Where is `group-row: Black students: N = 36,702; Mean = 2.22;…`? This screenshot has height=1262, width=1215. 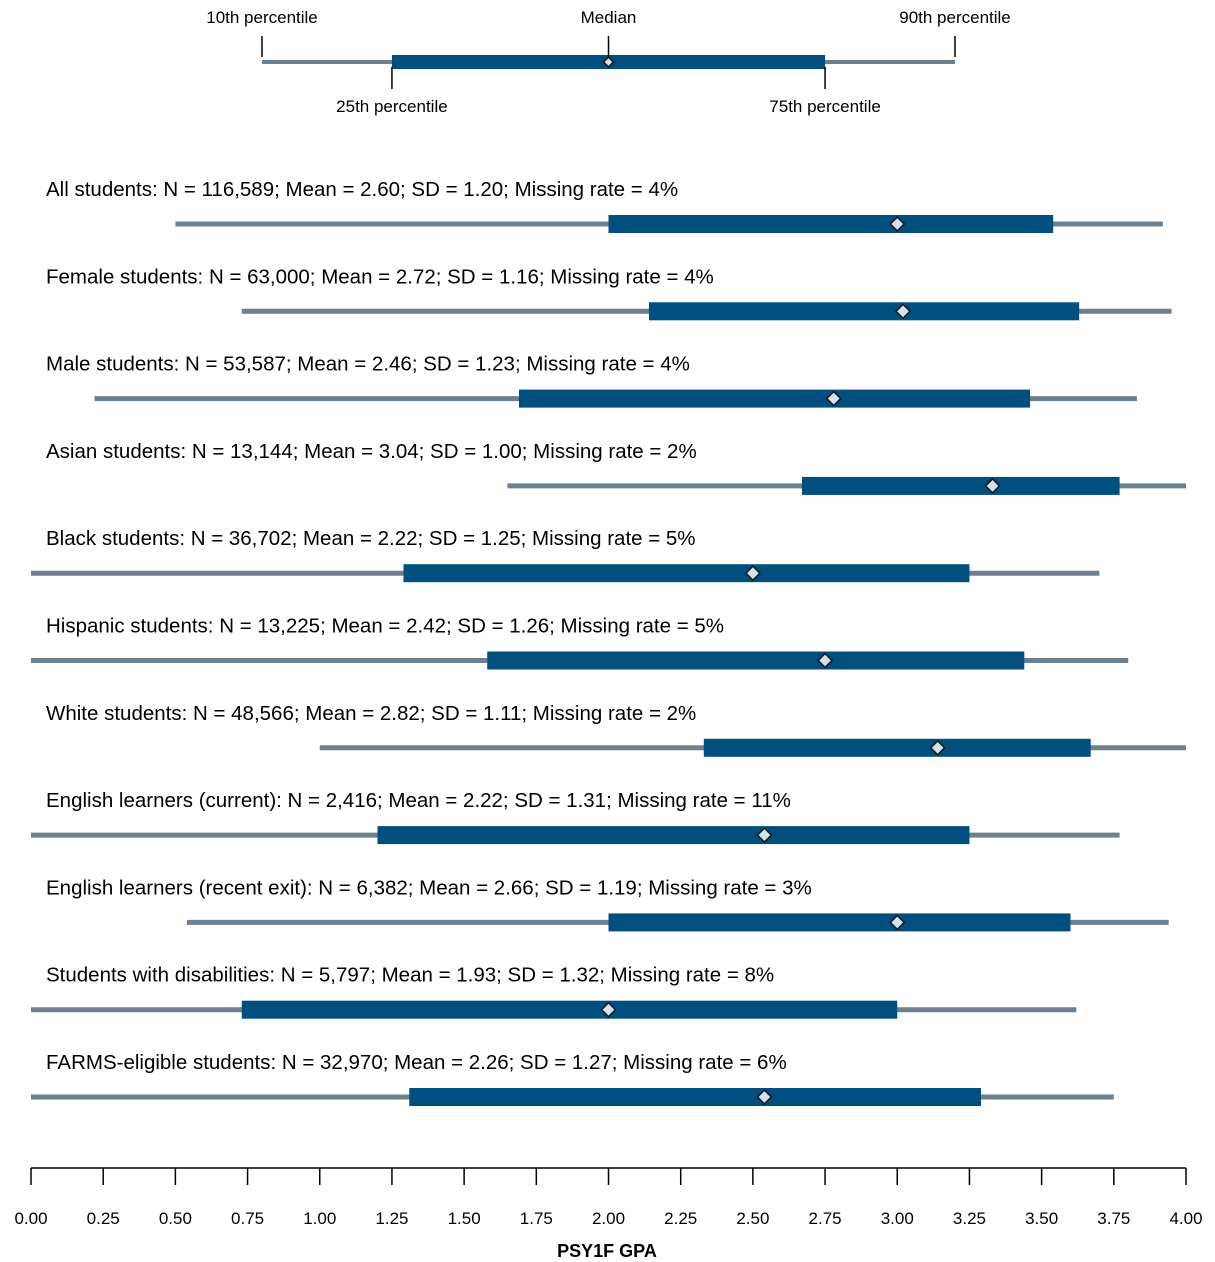
group-row: Black students: N = 36,702; Mean = 2.22;… is located at coordinates (565, 555).